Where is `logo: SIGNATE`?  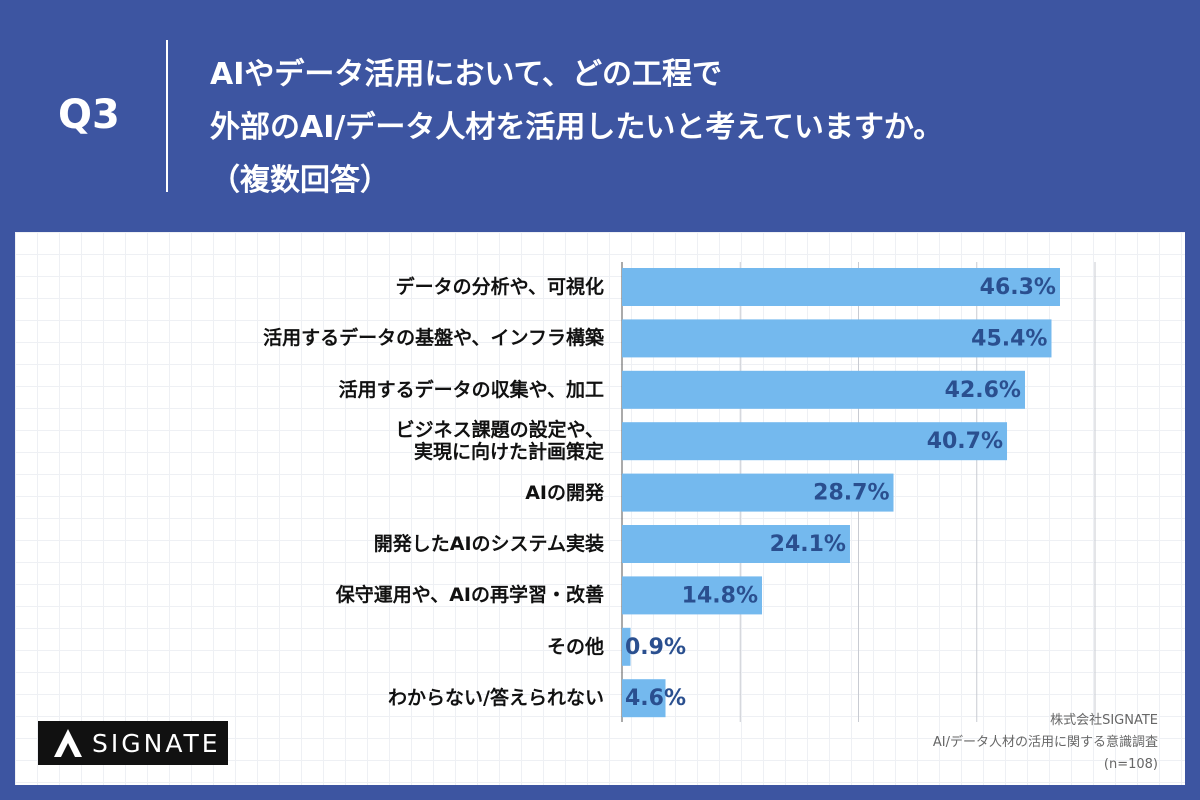 logo: SIGNATE is located at coordinates (133, 743).